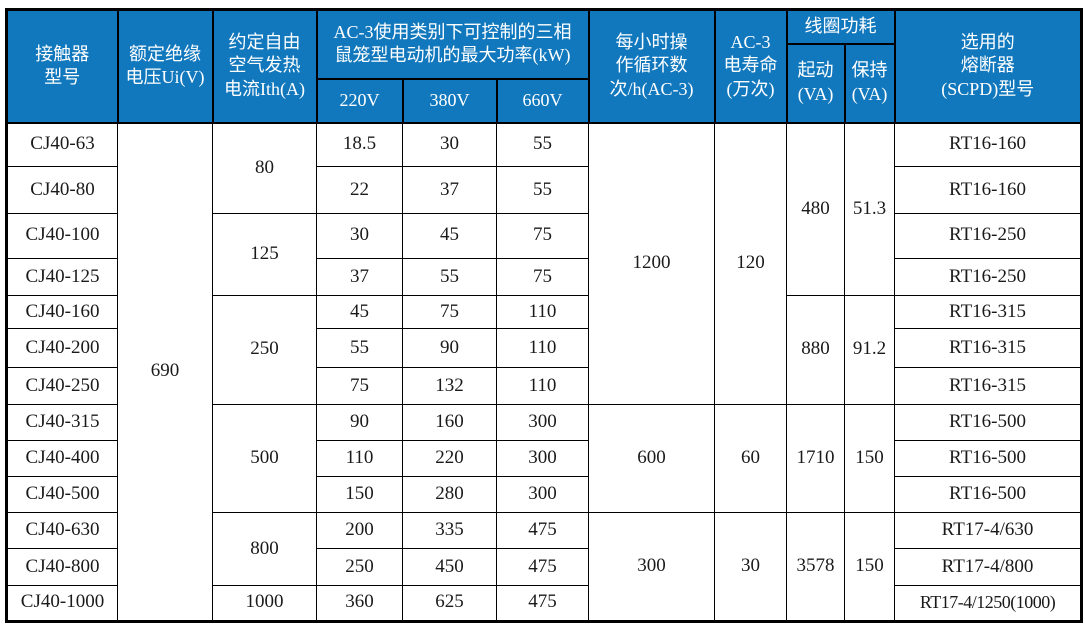 This screenshot has width=1085, height=627. What do you see at coordinates (264, 549) in the screenshot?
I see `cell-thermal-current: 800` at bounding box center [264, 549].